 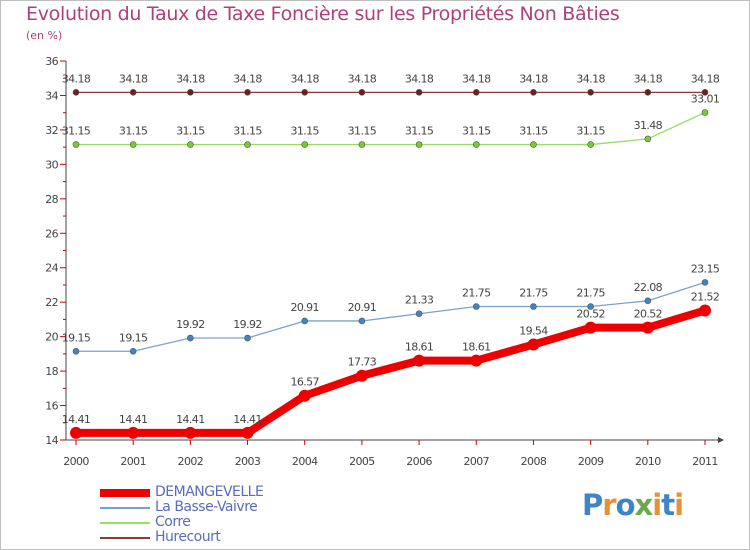 What do you see at coordinates (51, 337) in the screenshot?
I see `y-tick-label: 20` at bounding box center [51, 337].